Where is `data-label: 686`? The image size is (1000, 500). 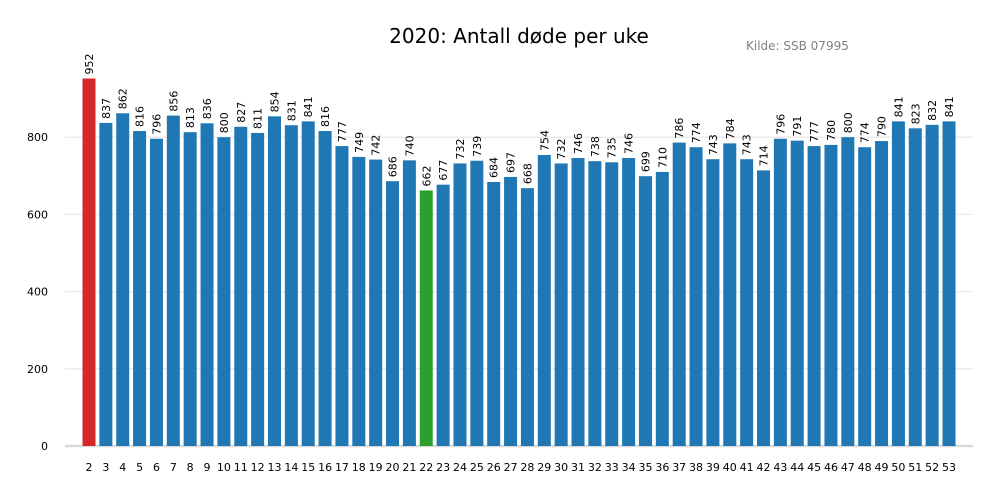 data-label: 686 is located at coordinates (393, 166).